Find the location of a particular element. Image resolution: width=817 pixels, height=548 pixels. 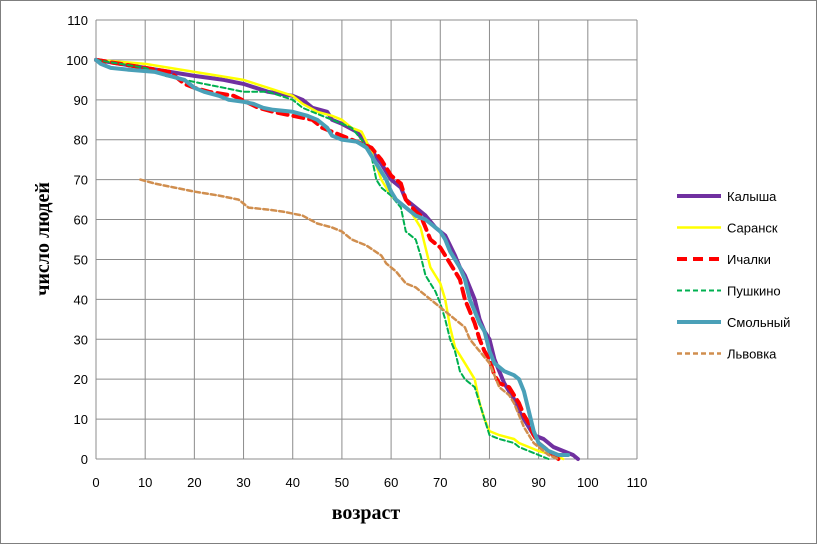

y-tick-label: 0 is located at coordinates (84, 459).